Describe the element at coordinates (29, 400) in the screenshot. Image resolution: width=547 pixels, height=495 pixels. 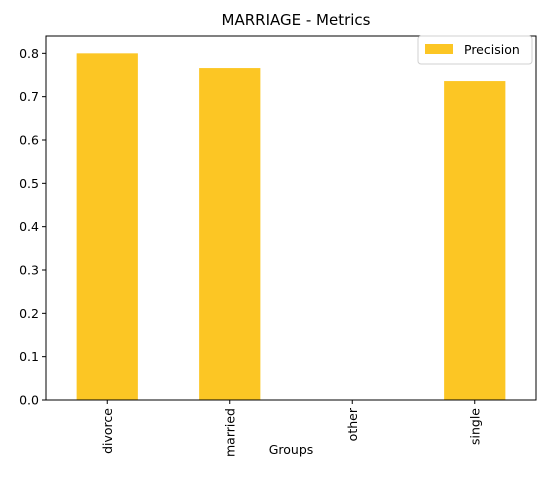
I see `y-tick-label: 0.0` at that location.